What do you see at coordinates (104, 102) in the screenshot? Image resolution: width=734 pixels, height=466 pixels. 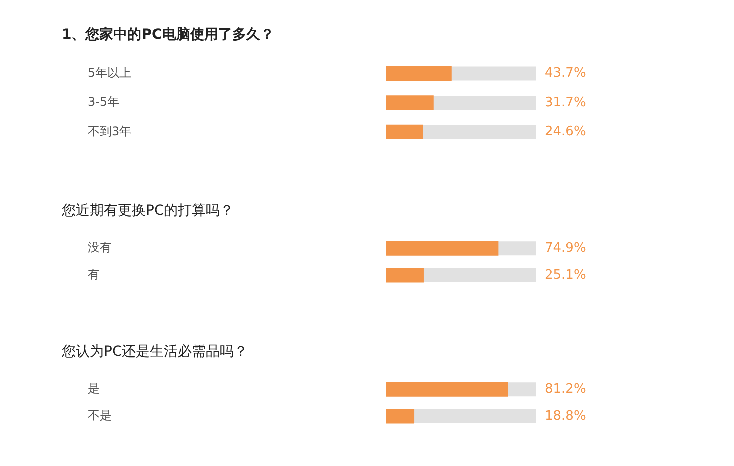 I see `y-tick-label: 3-5年` at bounding box center [104, 102].